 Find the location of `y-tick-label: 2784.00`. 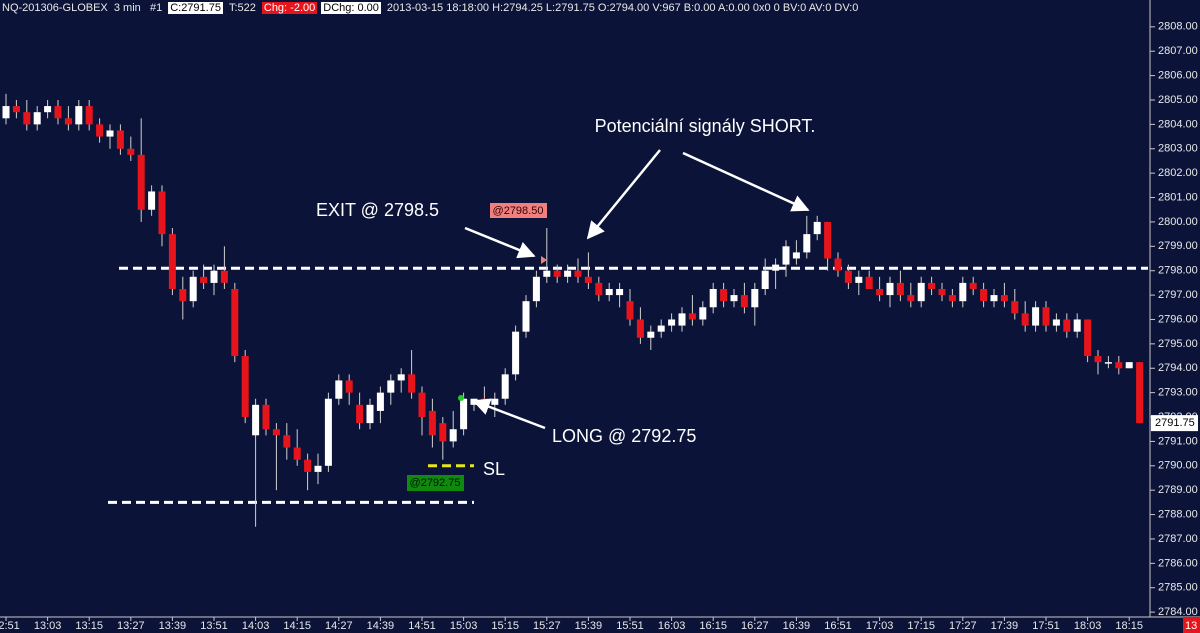

y-tick-label: 2784.00 is located at coordinates (1178, 612).